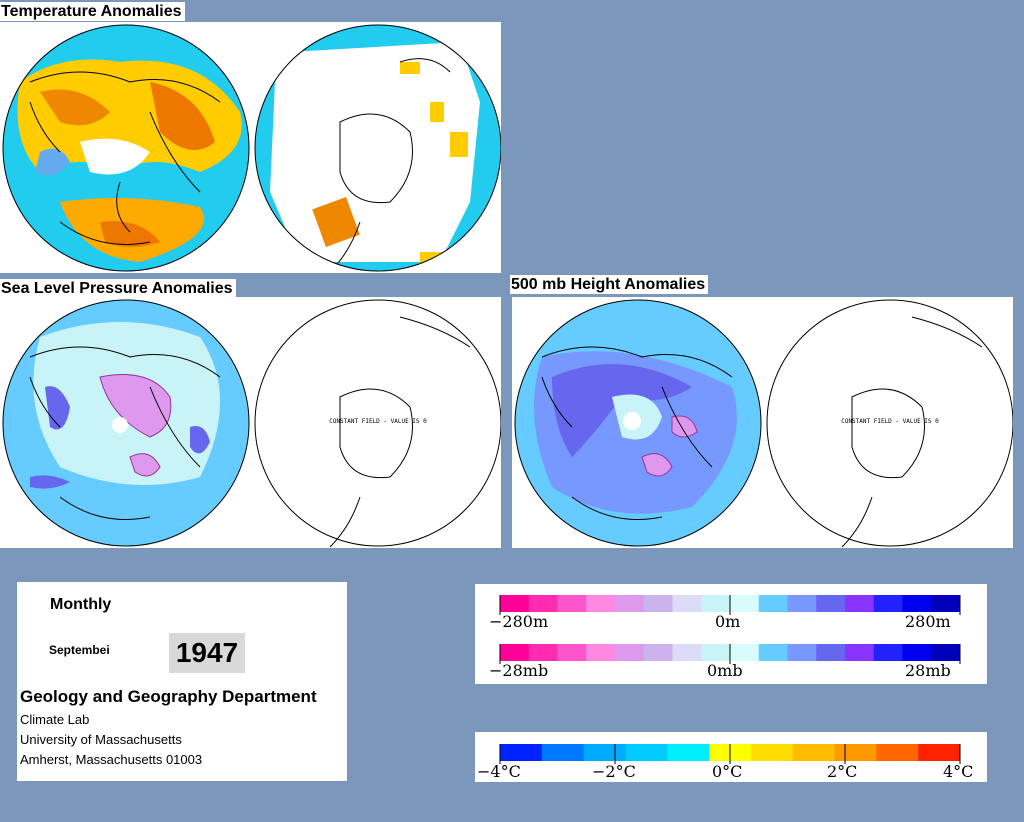 This screenshot has width=1024, height=822. What do you see at coordinates (55, 719) in the screenshot?
I see `info-line: Climate Lab` at bounding box center [55, 719].